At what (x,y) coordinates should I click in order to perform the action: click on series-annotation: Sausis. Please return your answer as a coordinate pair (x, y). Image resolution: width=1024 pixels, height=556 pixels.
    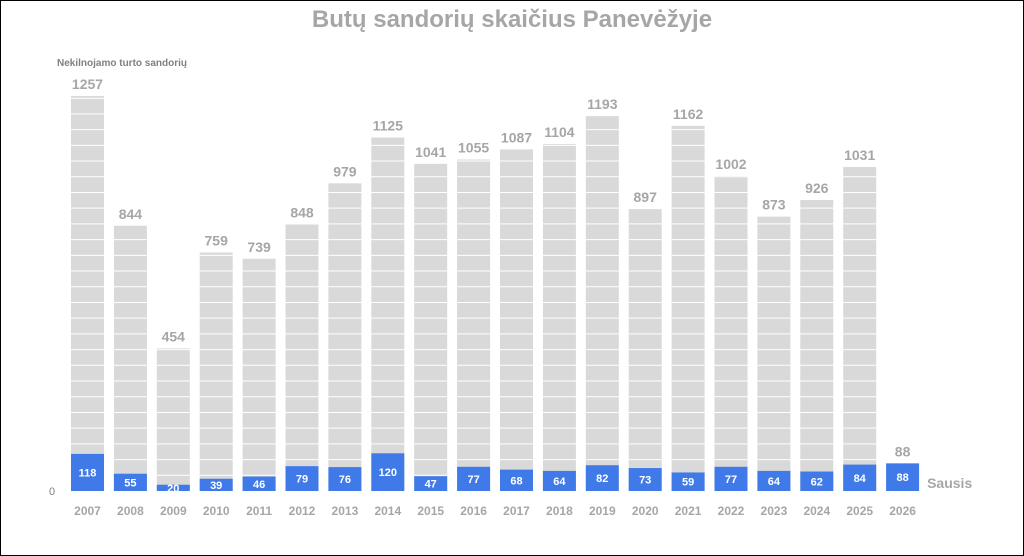
    Looking at the image, I should click on (949, 483).